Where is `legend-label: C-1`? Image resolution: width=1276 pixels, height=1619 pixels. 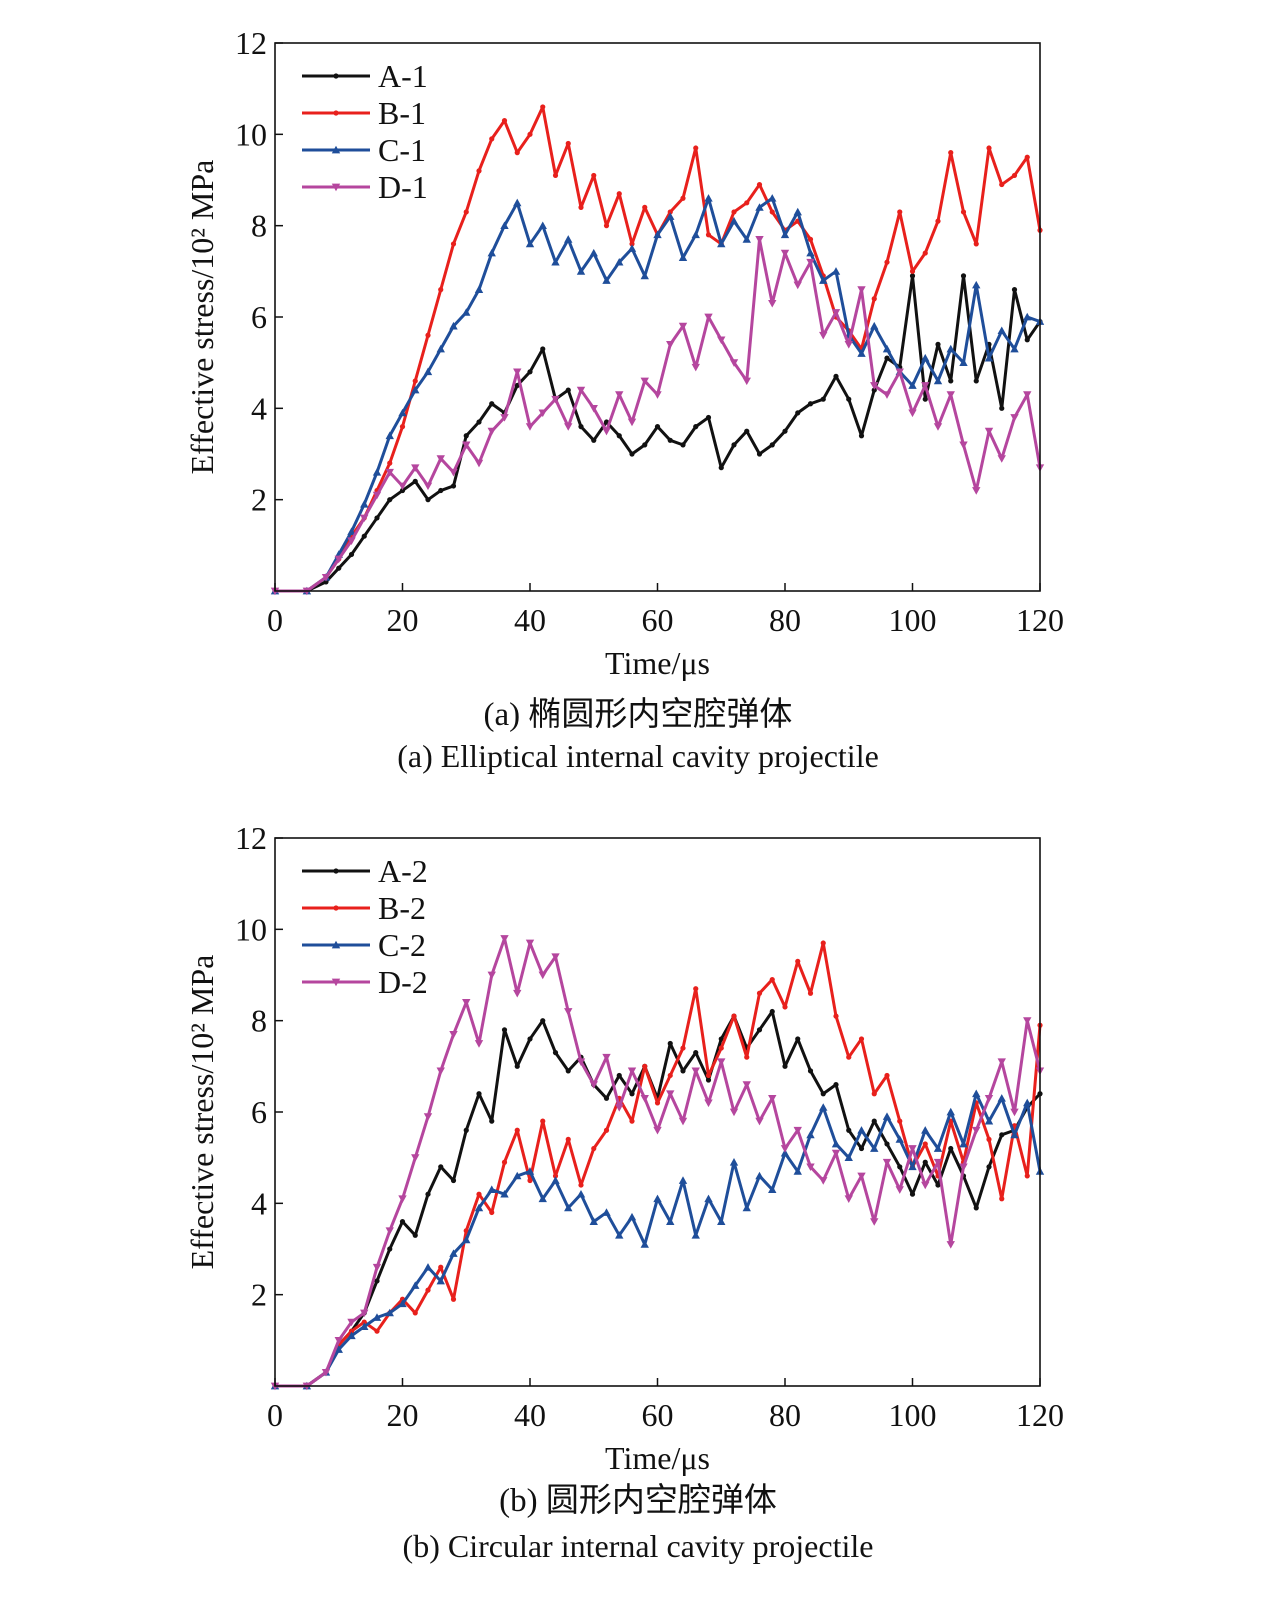 legend-label: C-1 is located at coordinates (402, 150).